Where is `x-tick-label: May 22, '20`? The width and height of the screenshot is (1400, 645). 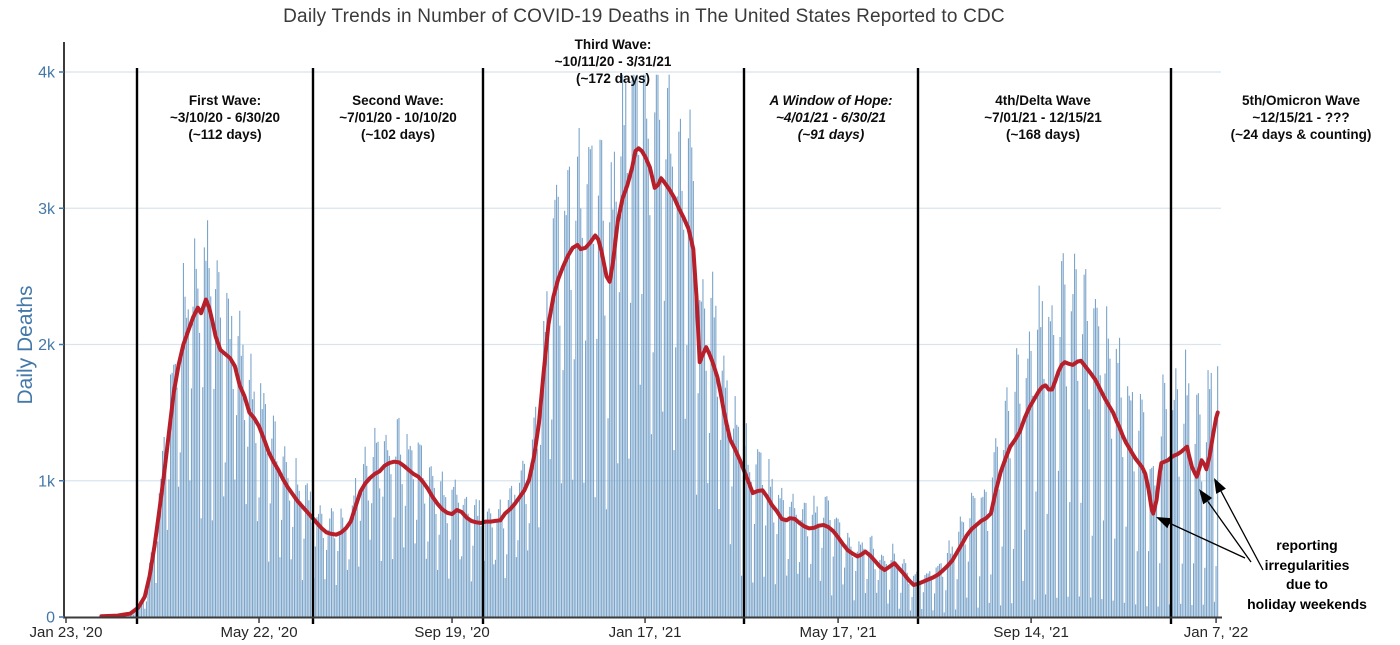
x-tick-label: May 22, '20 is located at coordinates (258, 632).